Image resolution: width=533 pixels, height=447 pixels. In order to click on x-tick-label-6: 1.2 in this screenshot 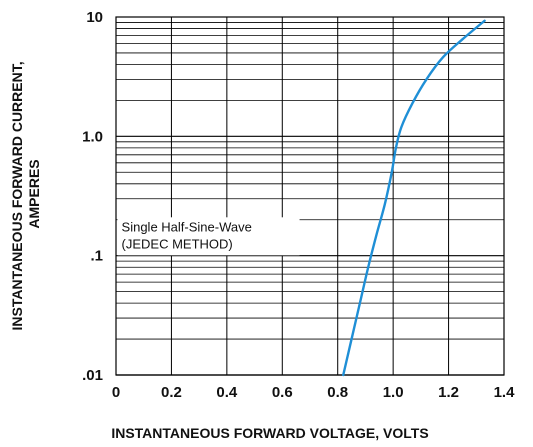, I will do `click(448, 392)`.